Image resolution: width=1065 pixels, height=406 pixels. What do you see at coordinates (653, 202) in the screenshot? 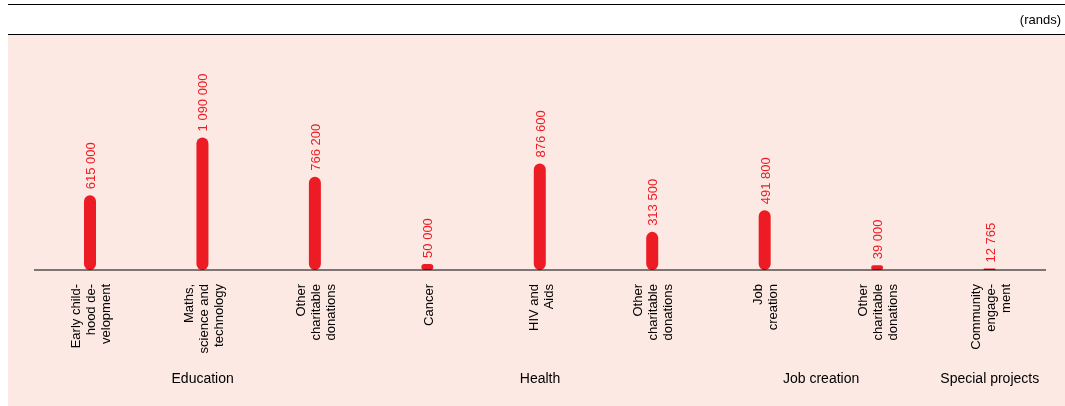
I see `data-label: 313 500` at bounding box center [653, 202].